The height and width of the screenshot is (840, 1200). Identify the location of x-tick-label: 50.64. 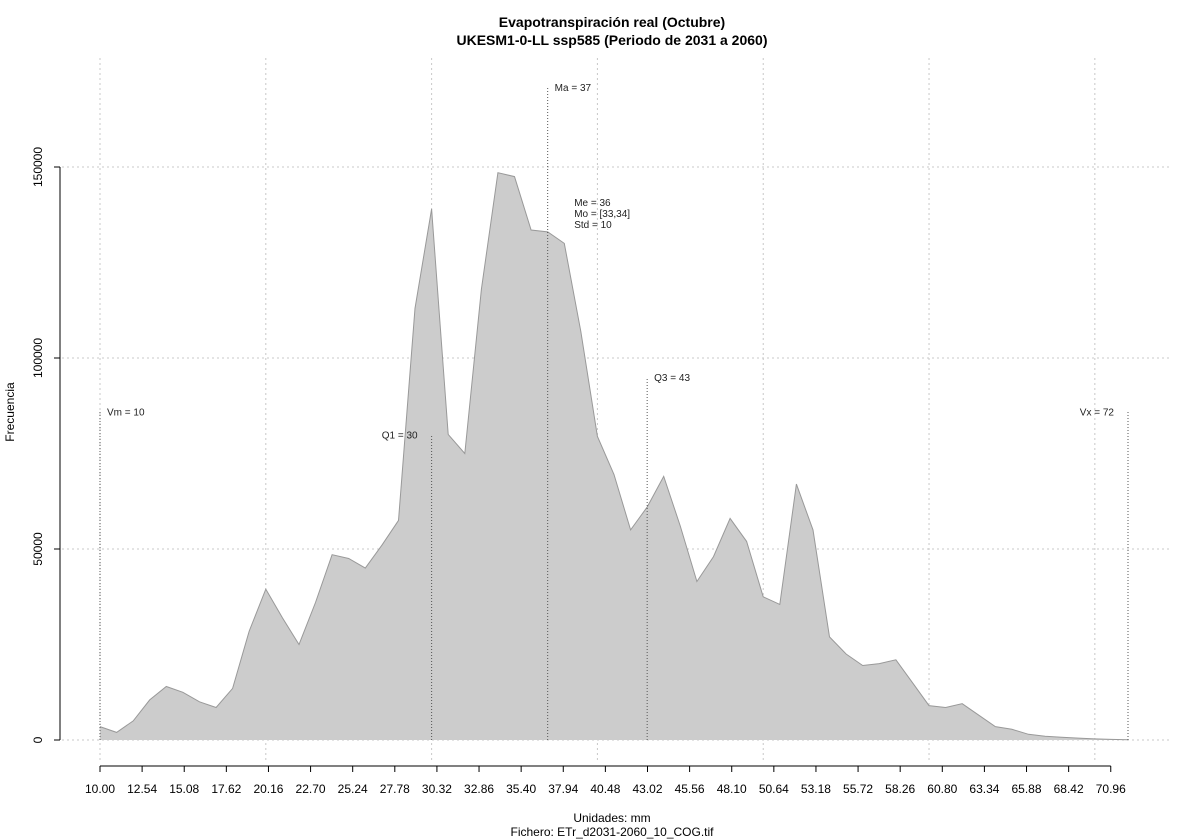
(774, 789).